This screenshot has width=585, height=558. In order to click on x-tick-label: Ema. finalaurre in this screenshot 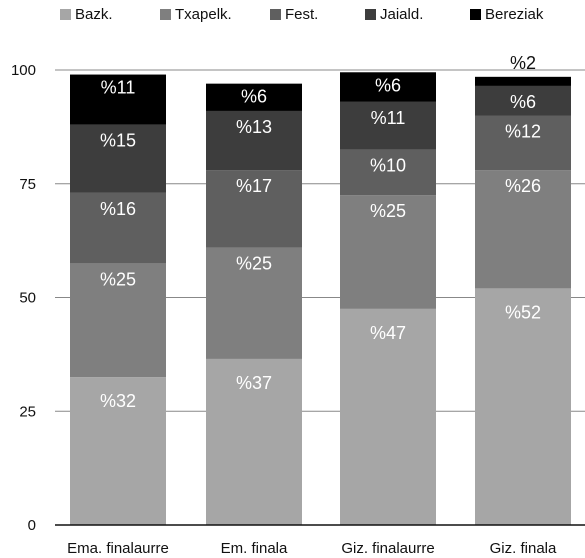, I will do `click(118, 548)`.